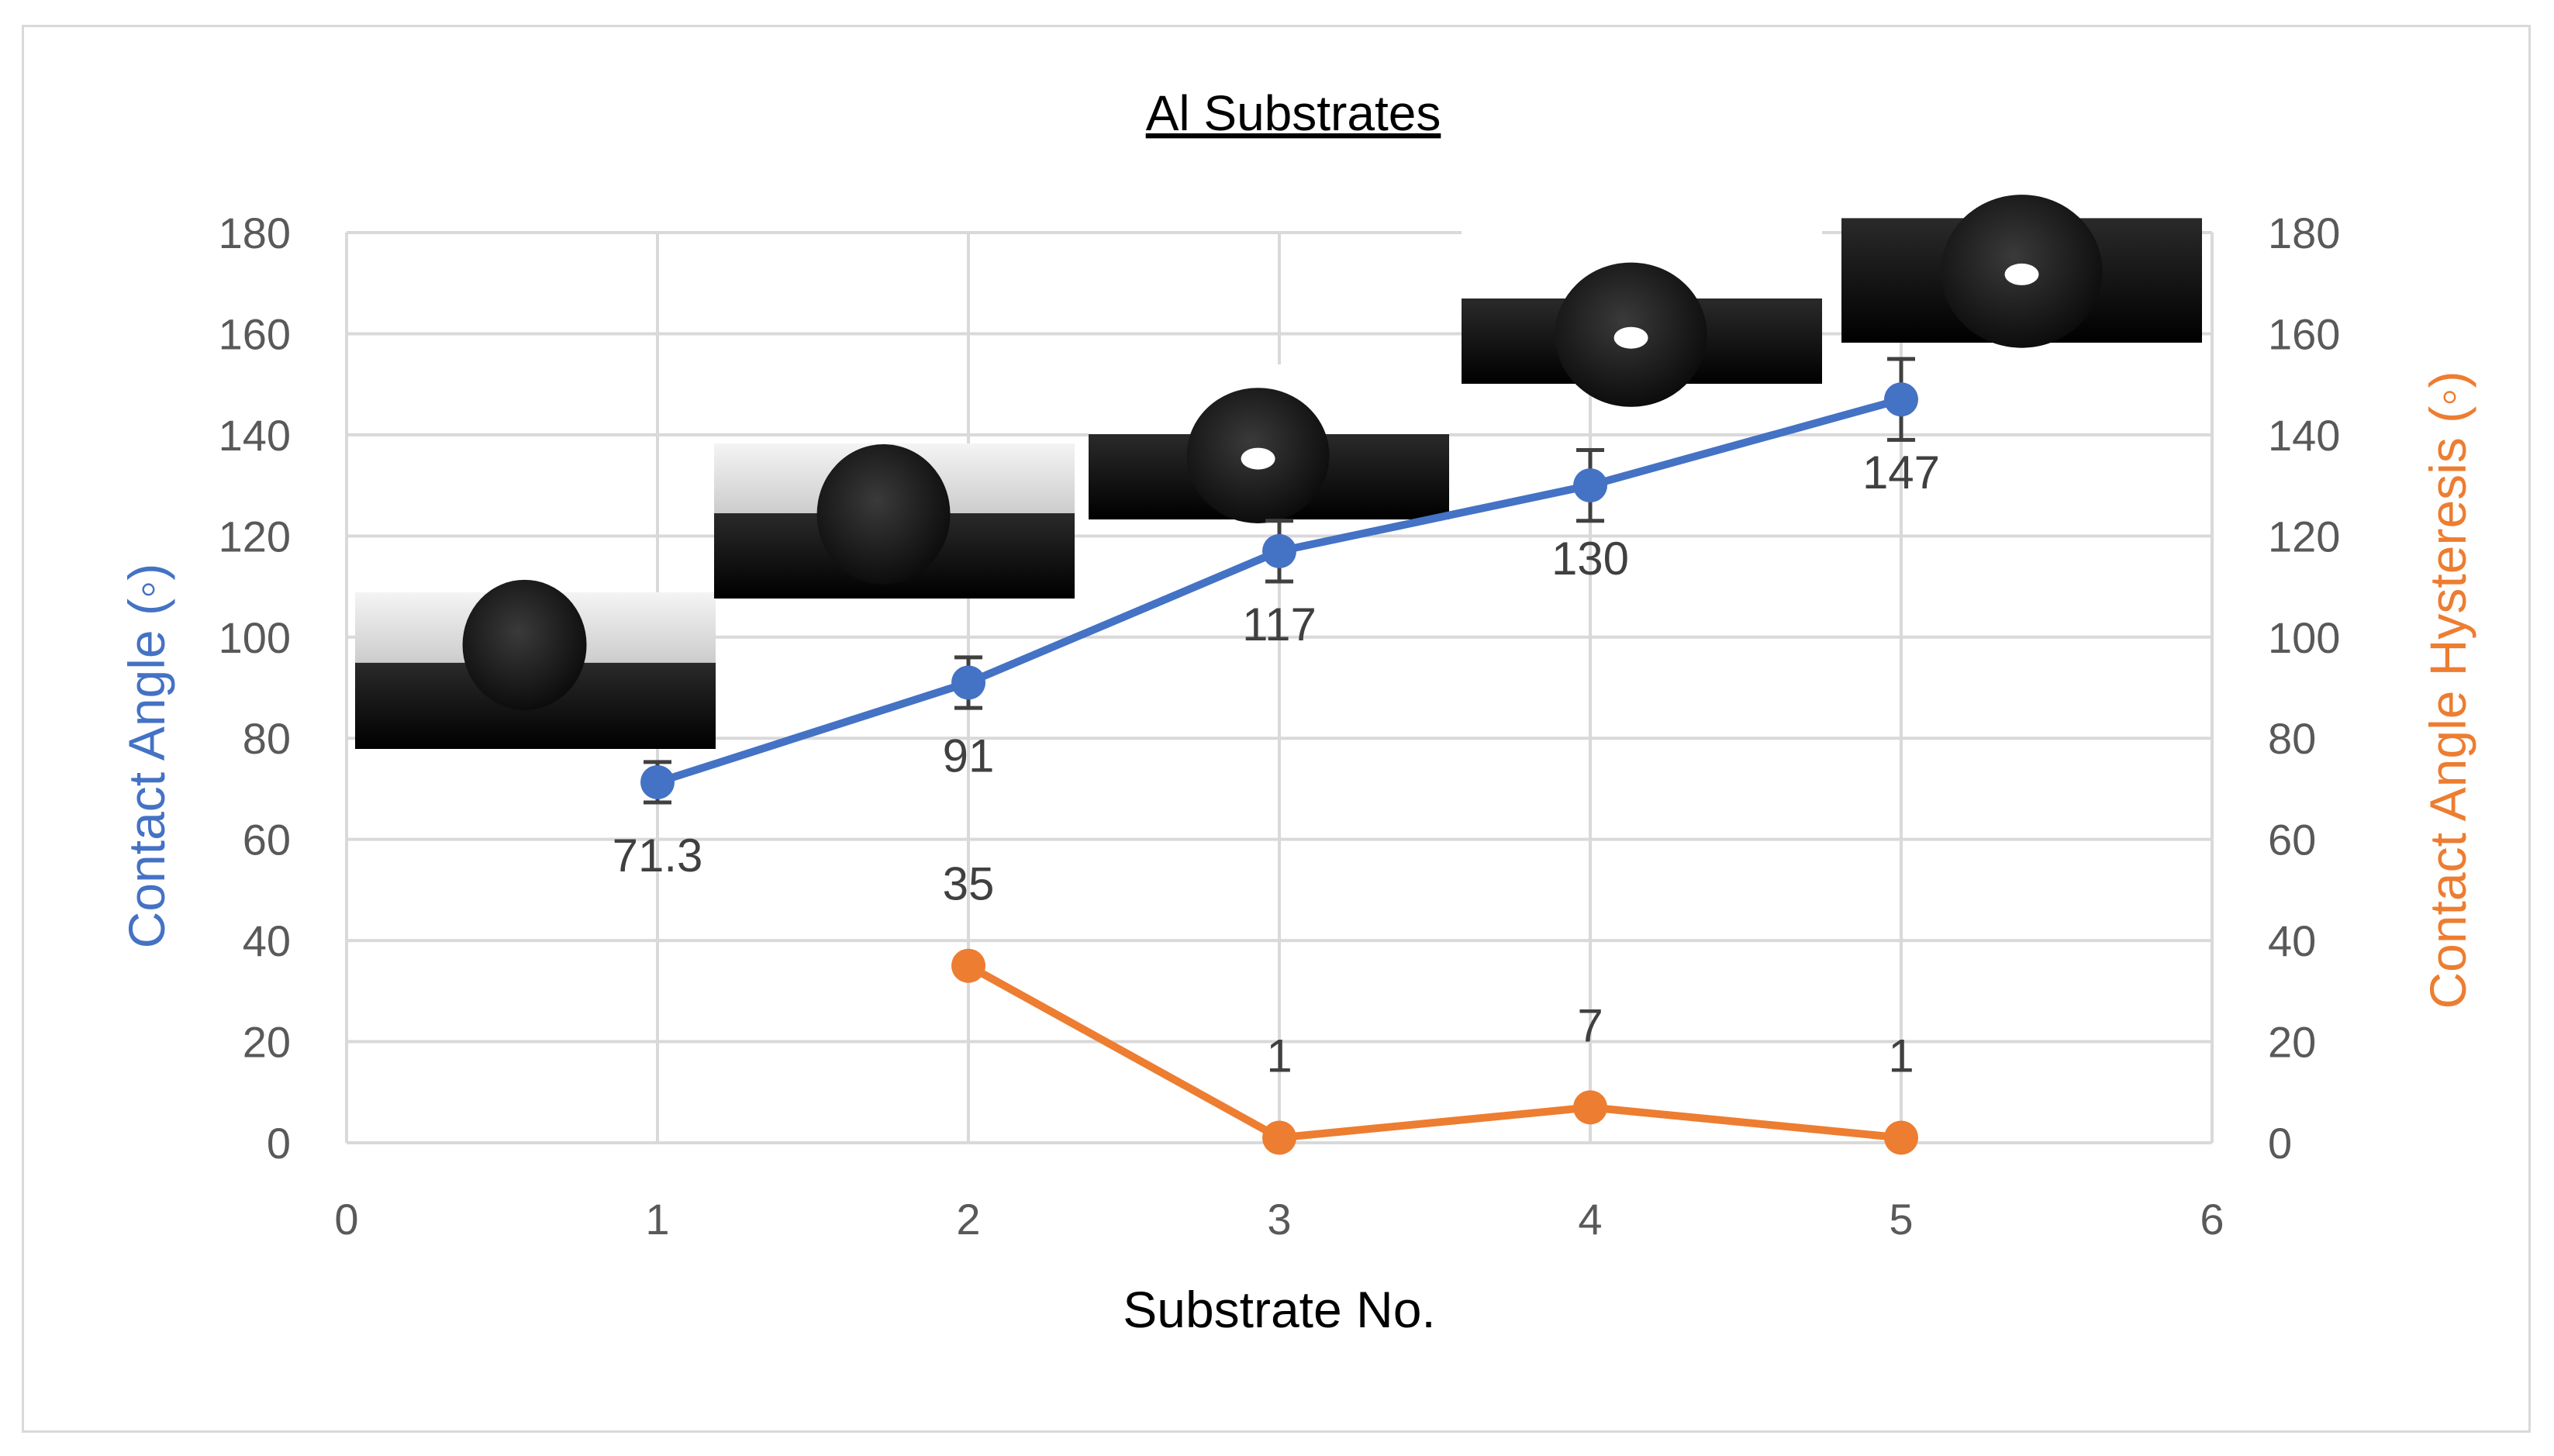  What do you see at coordinates (1590, 1219) in the screenshot?
I see `x-tick-label: 4` at bounding box center [1590, 1219].